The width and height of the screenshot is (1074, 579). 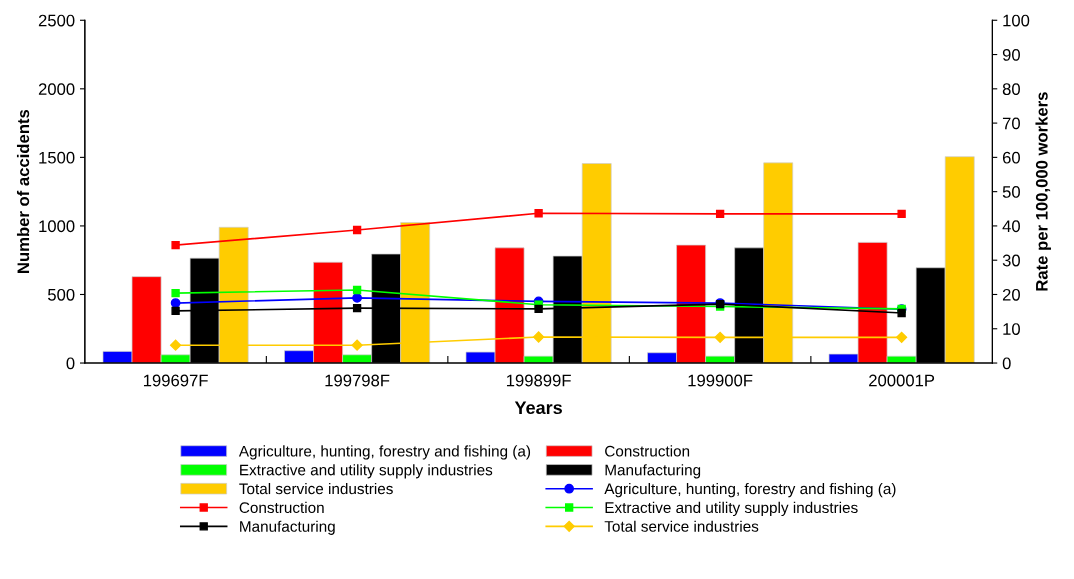 What do you see at coordinates (1006, 363) in the screenshot?
I see `y2-tick-label: 0` at bounding box center [1006, 363].